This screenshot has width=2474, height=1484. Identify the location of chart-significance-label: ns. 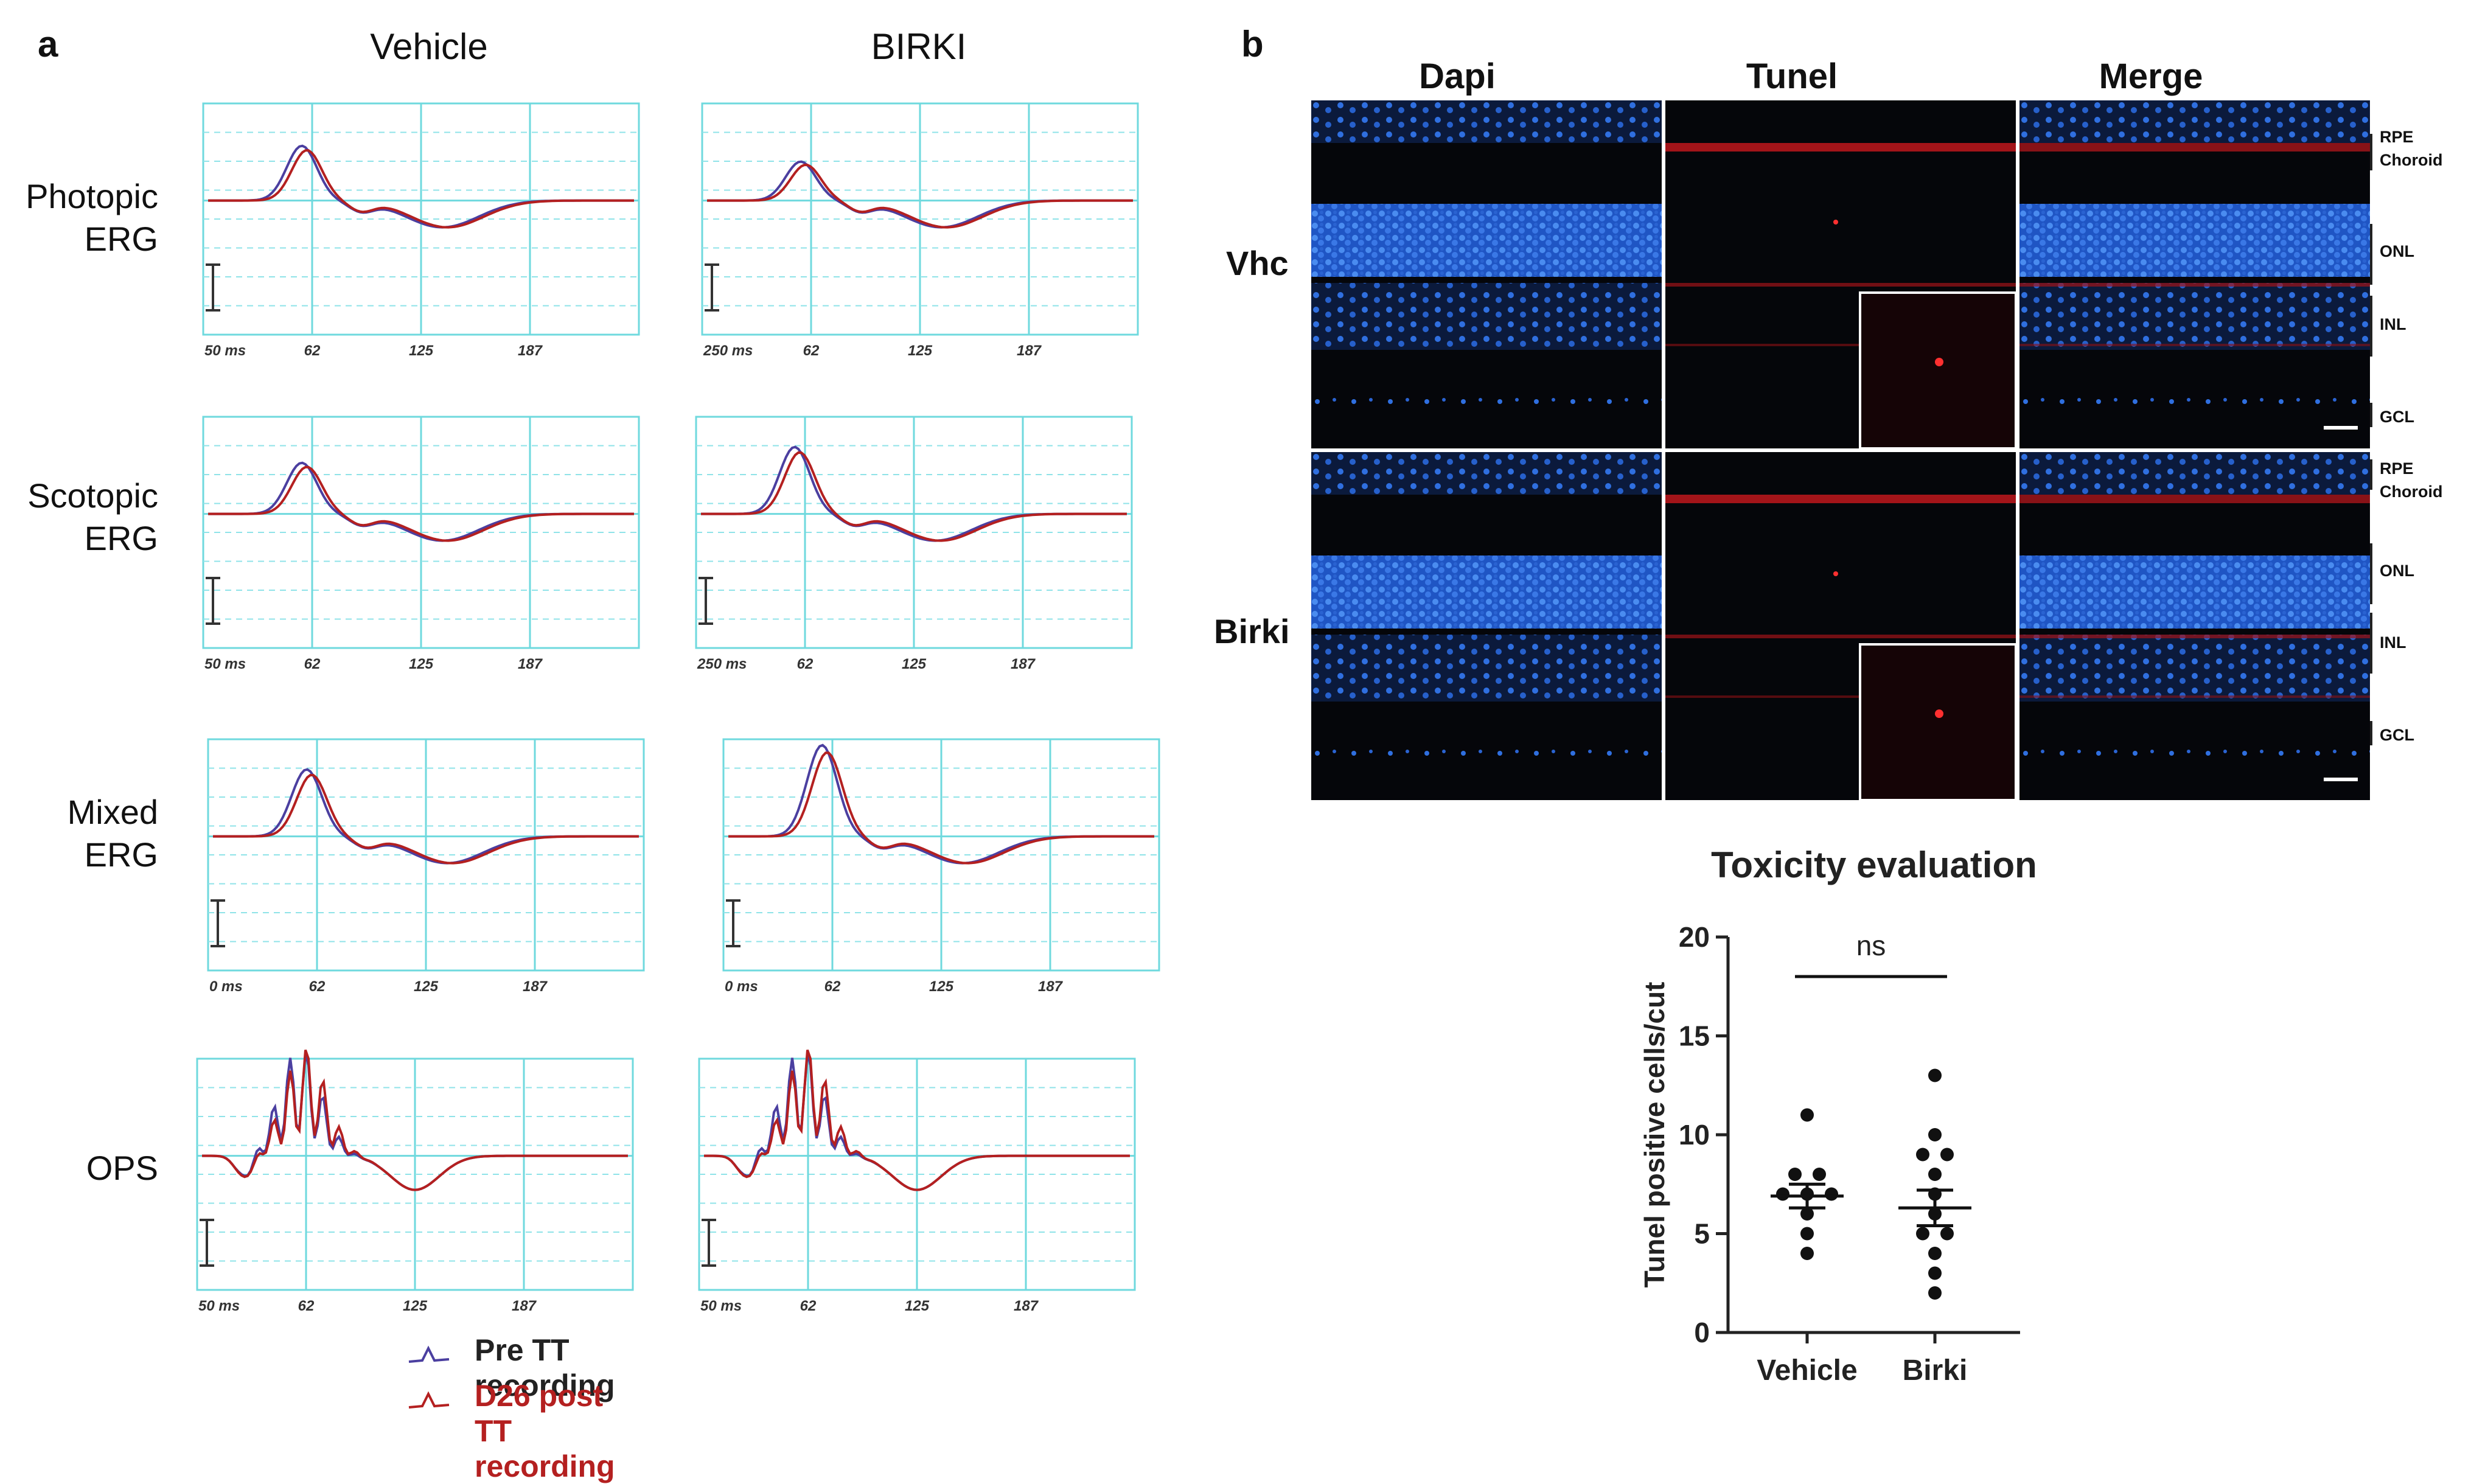
(1871, 945).